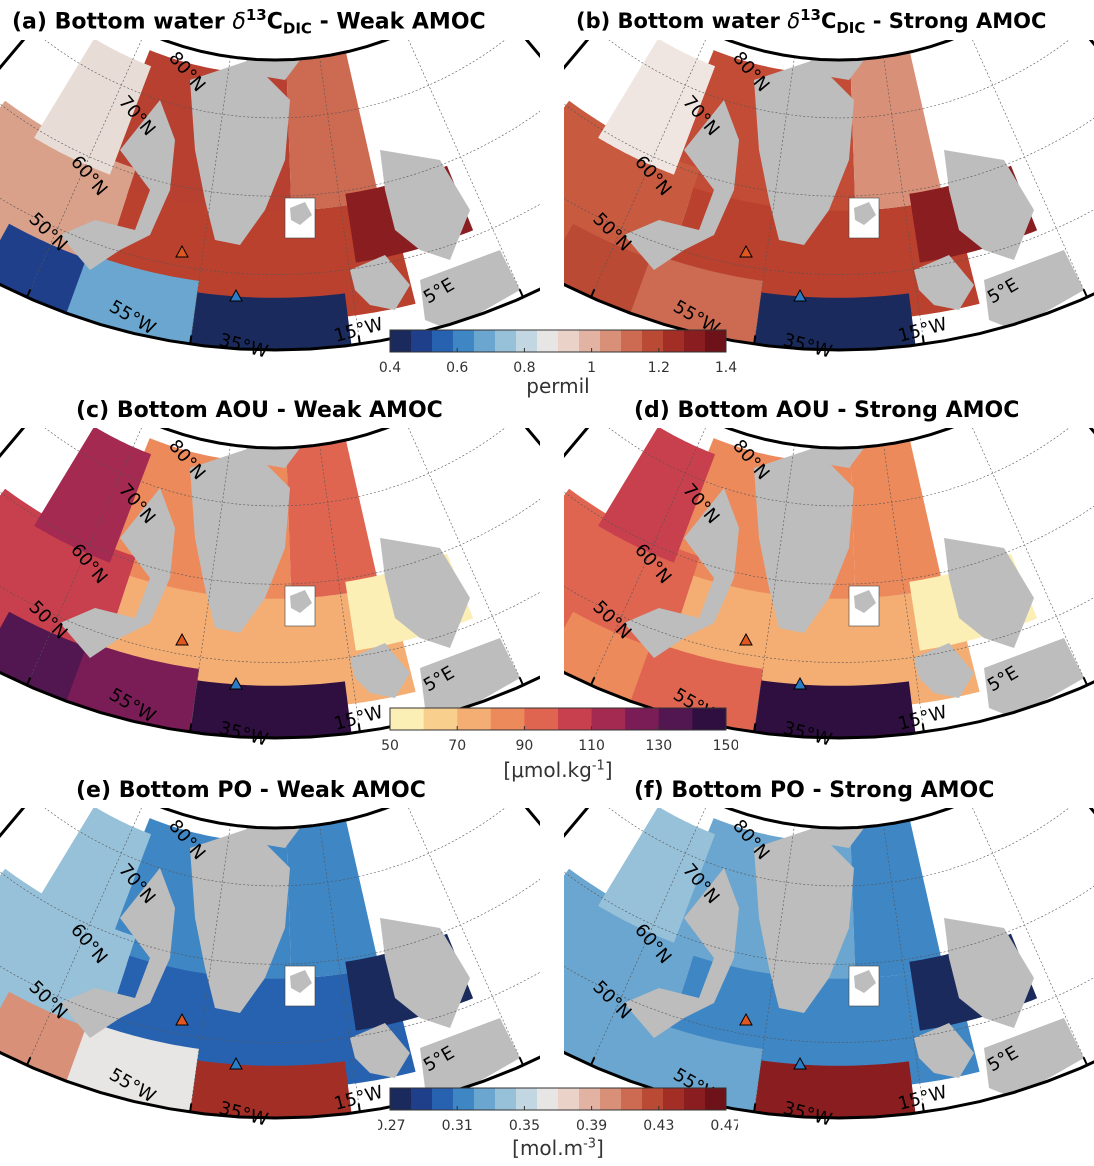 The width and height of the screenshot is (1094, 1166). Describe the element at coordinates (724, 1126) in the screenshot. I see `colorbar-tick-label: 0.47` at that location.